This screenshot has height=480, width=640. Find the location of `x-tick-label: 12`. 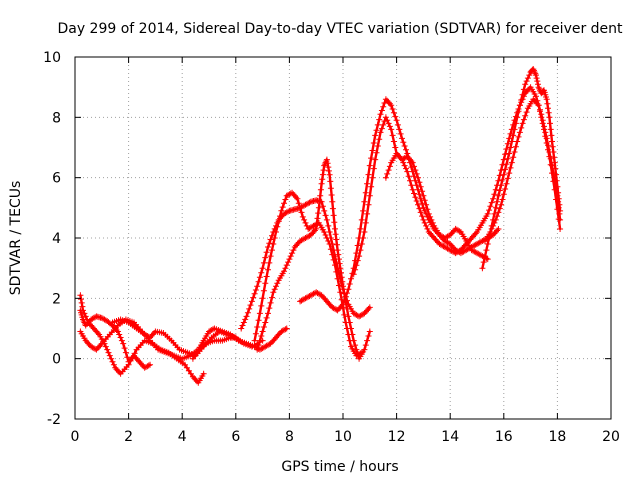

x-tick-label: 12 is located at coordinates (397, 437).